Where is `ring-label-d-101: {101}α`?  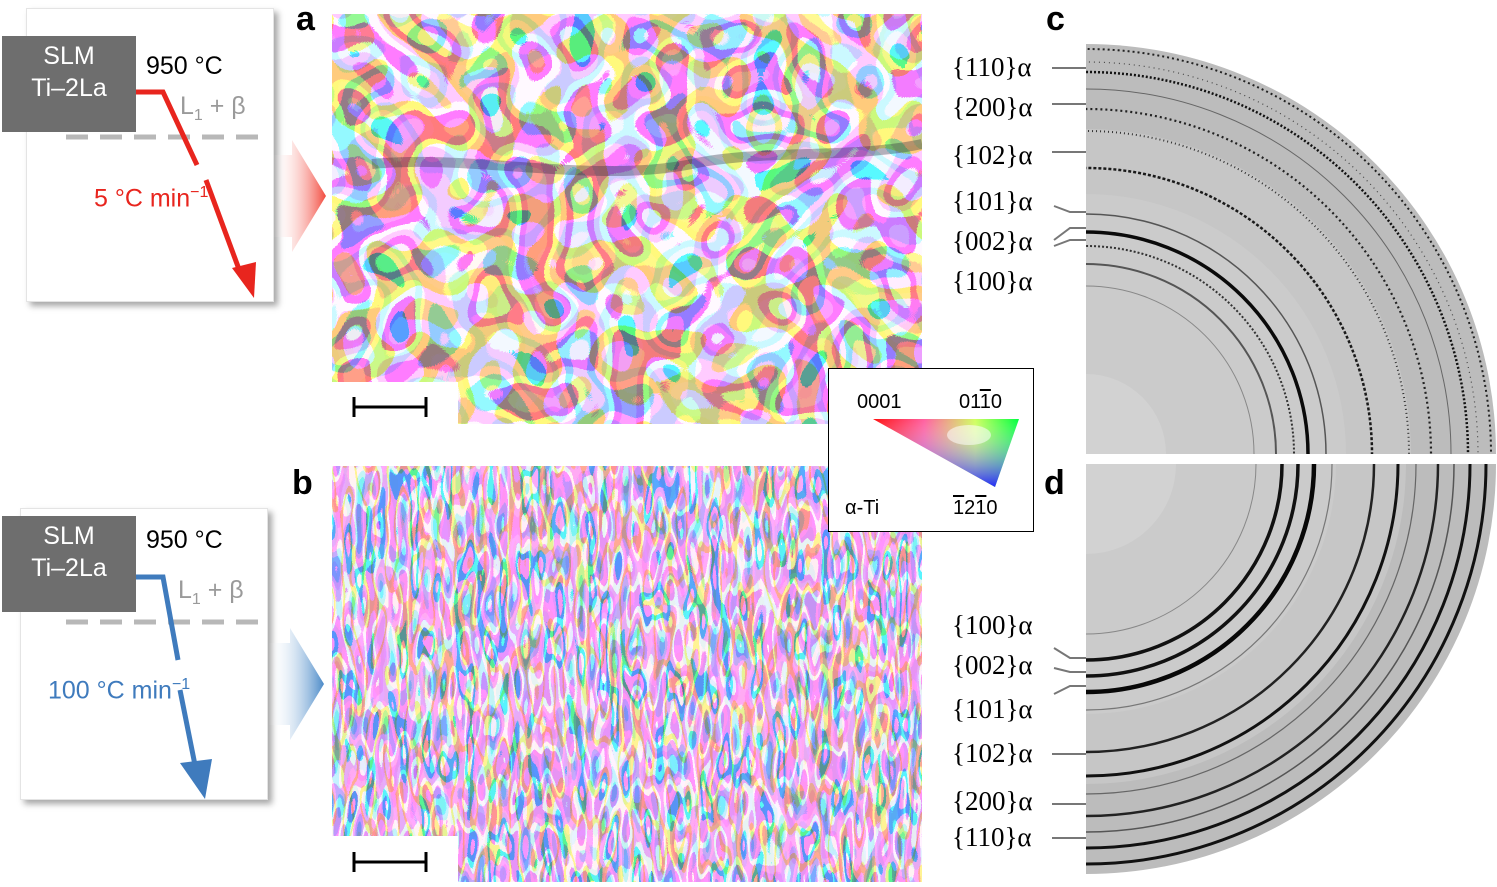 ring-label-d-101: {101}α is located at coordinates (992, 709).